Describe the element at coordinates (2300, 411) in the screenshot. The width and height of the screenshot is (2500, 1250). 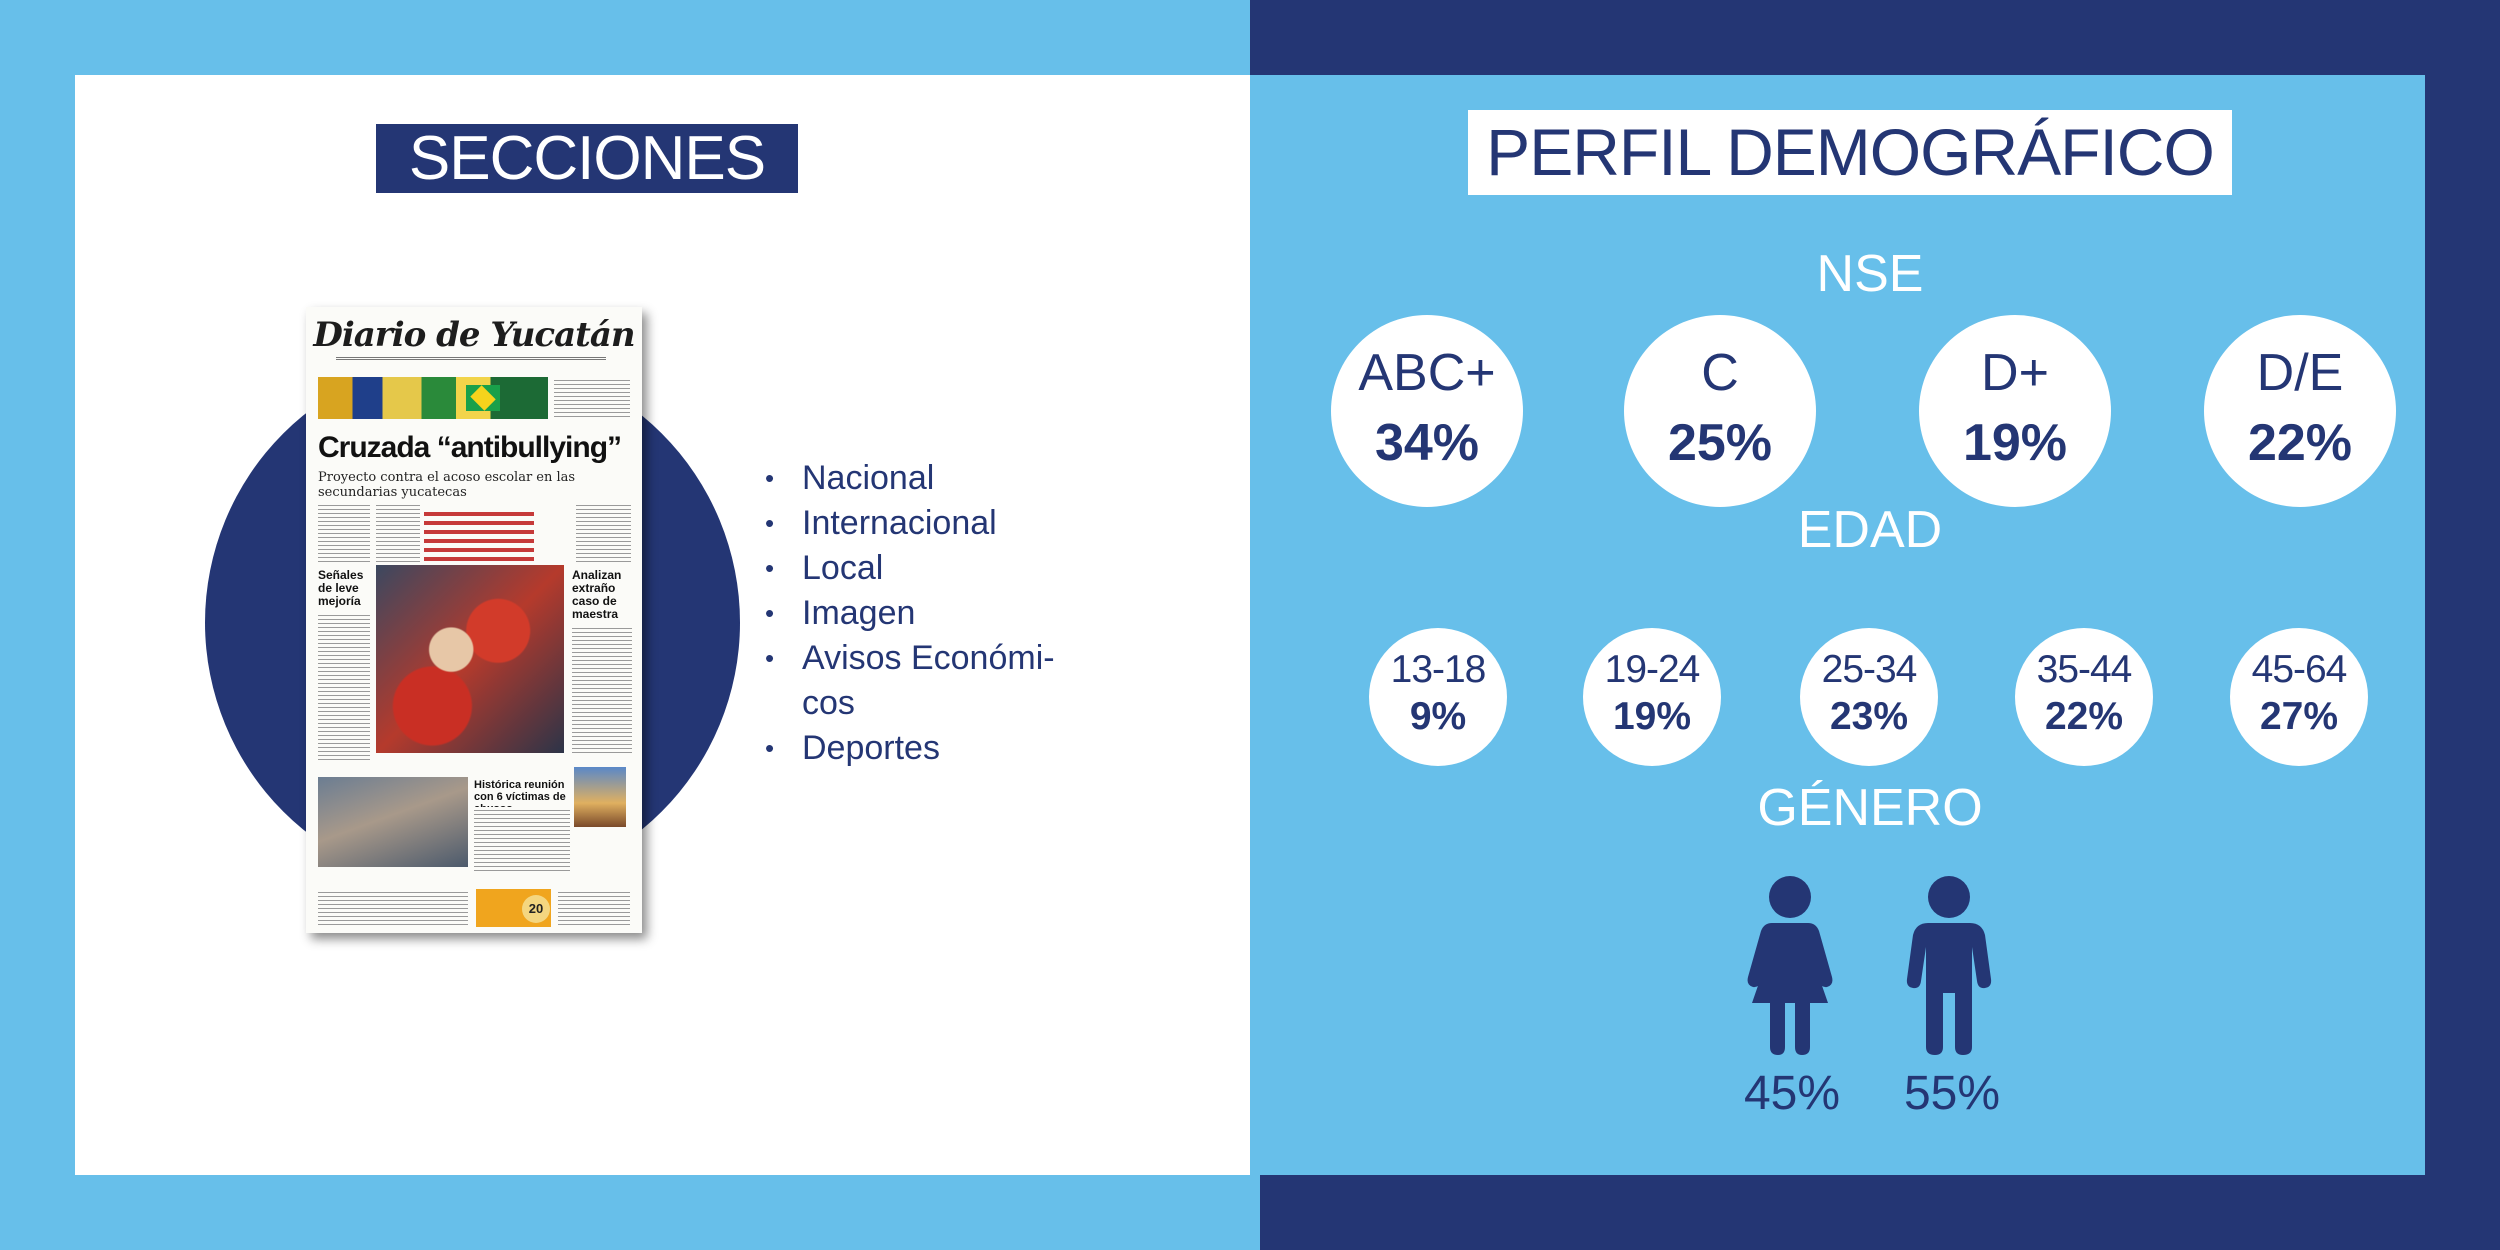
I see `nse-circle-de: D/E 22%` at that location.